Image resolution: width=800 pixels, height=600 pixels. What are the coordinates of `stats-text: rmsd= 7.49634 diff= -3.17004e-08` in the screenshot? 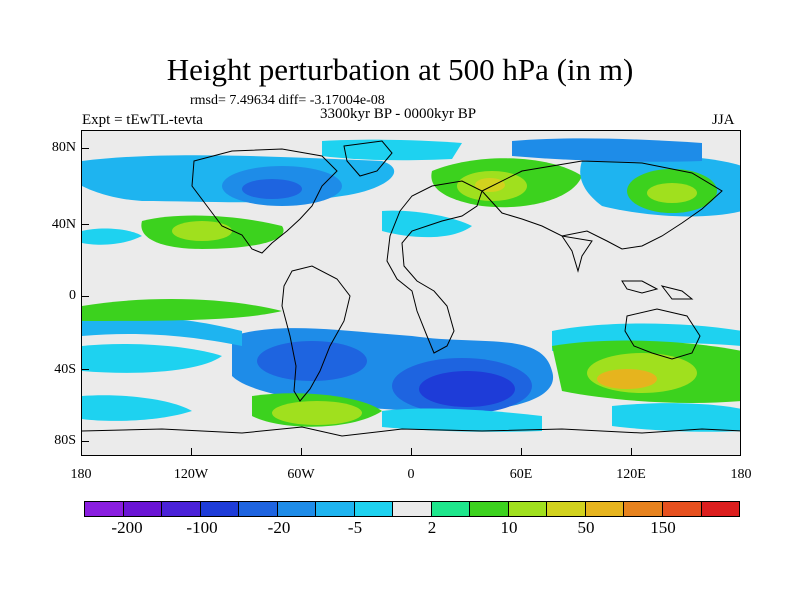 It's located at (287, 100).